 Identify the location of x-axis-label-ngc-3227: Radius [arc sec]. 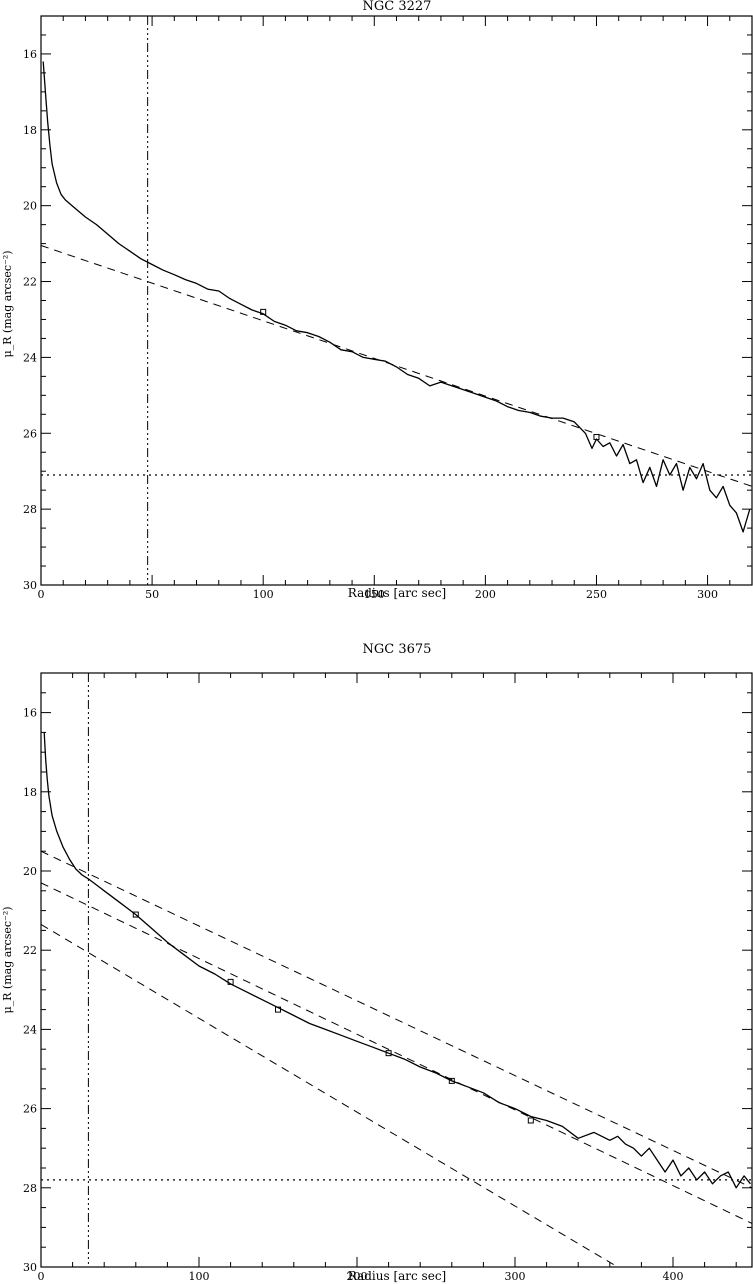
(397, 593).